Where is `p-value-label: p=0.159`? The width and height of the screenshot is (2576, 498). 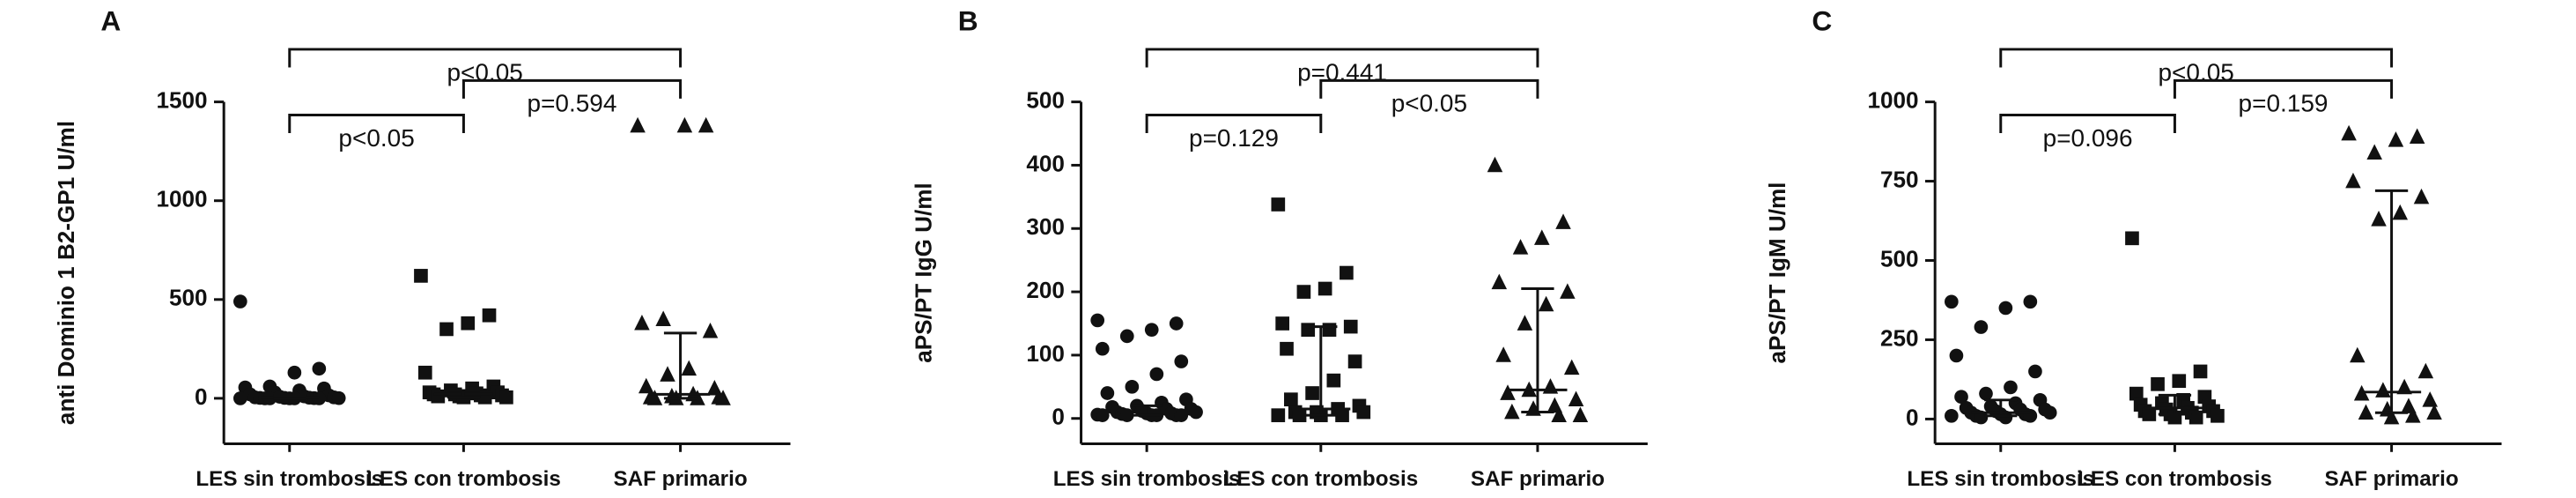
p-value-label: p=0.159 is located at coordinates (2284, 103).